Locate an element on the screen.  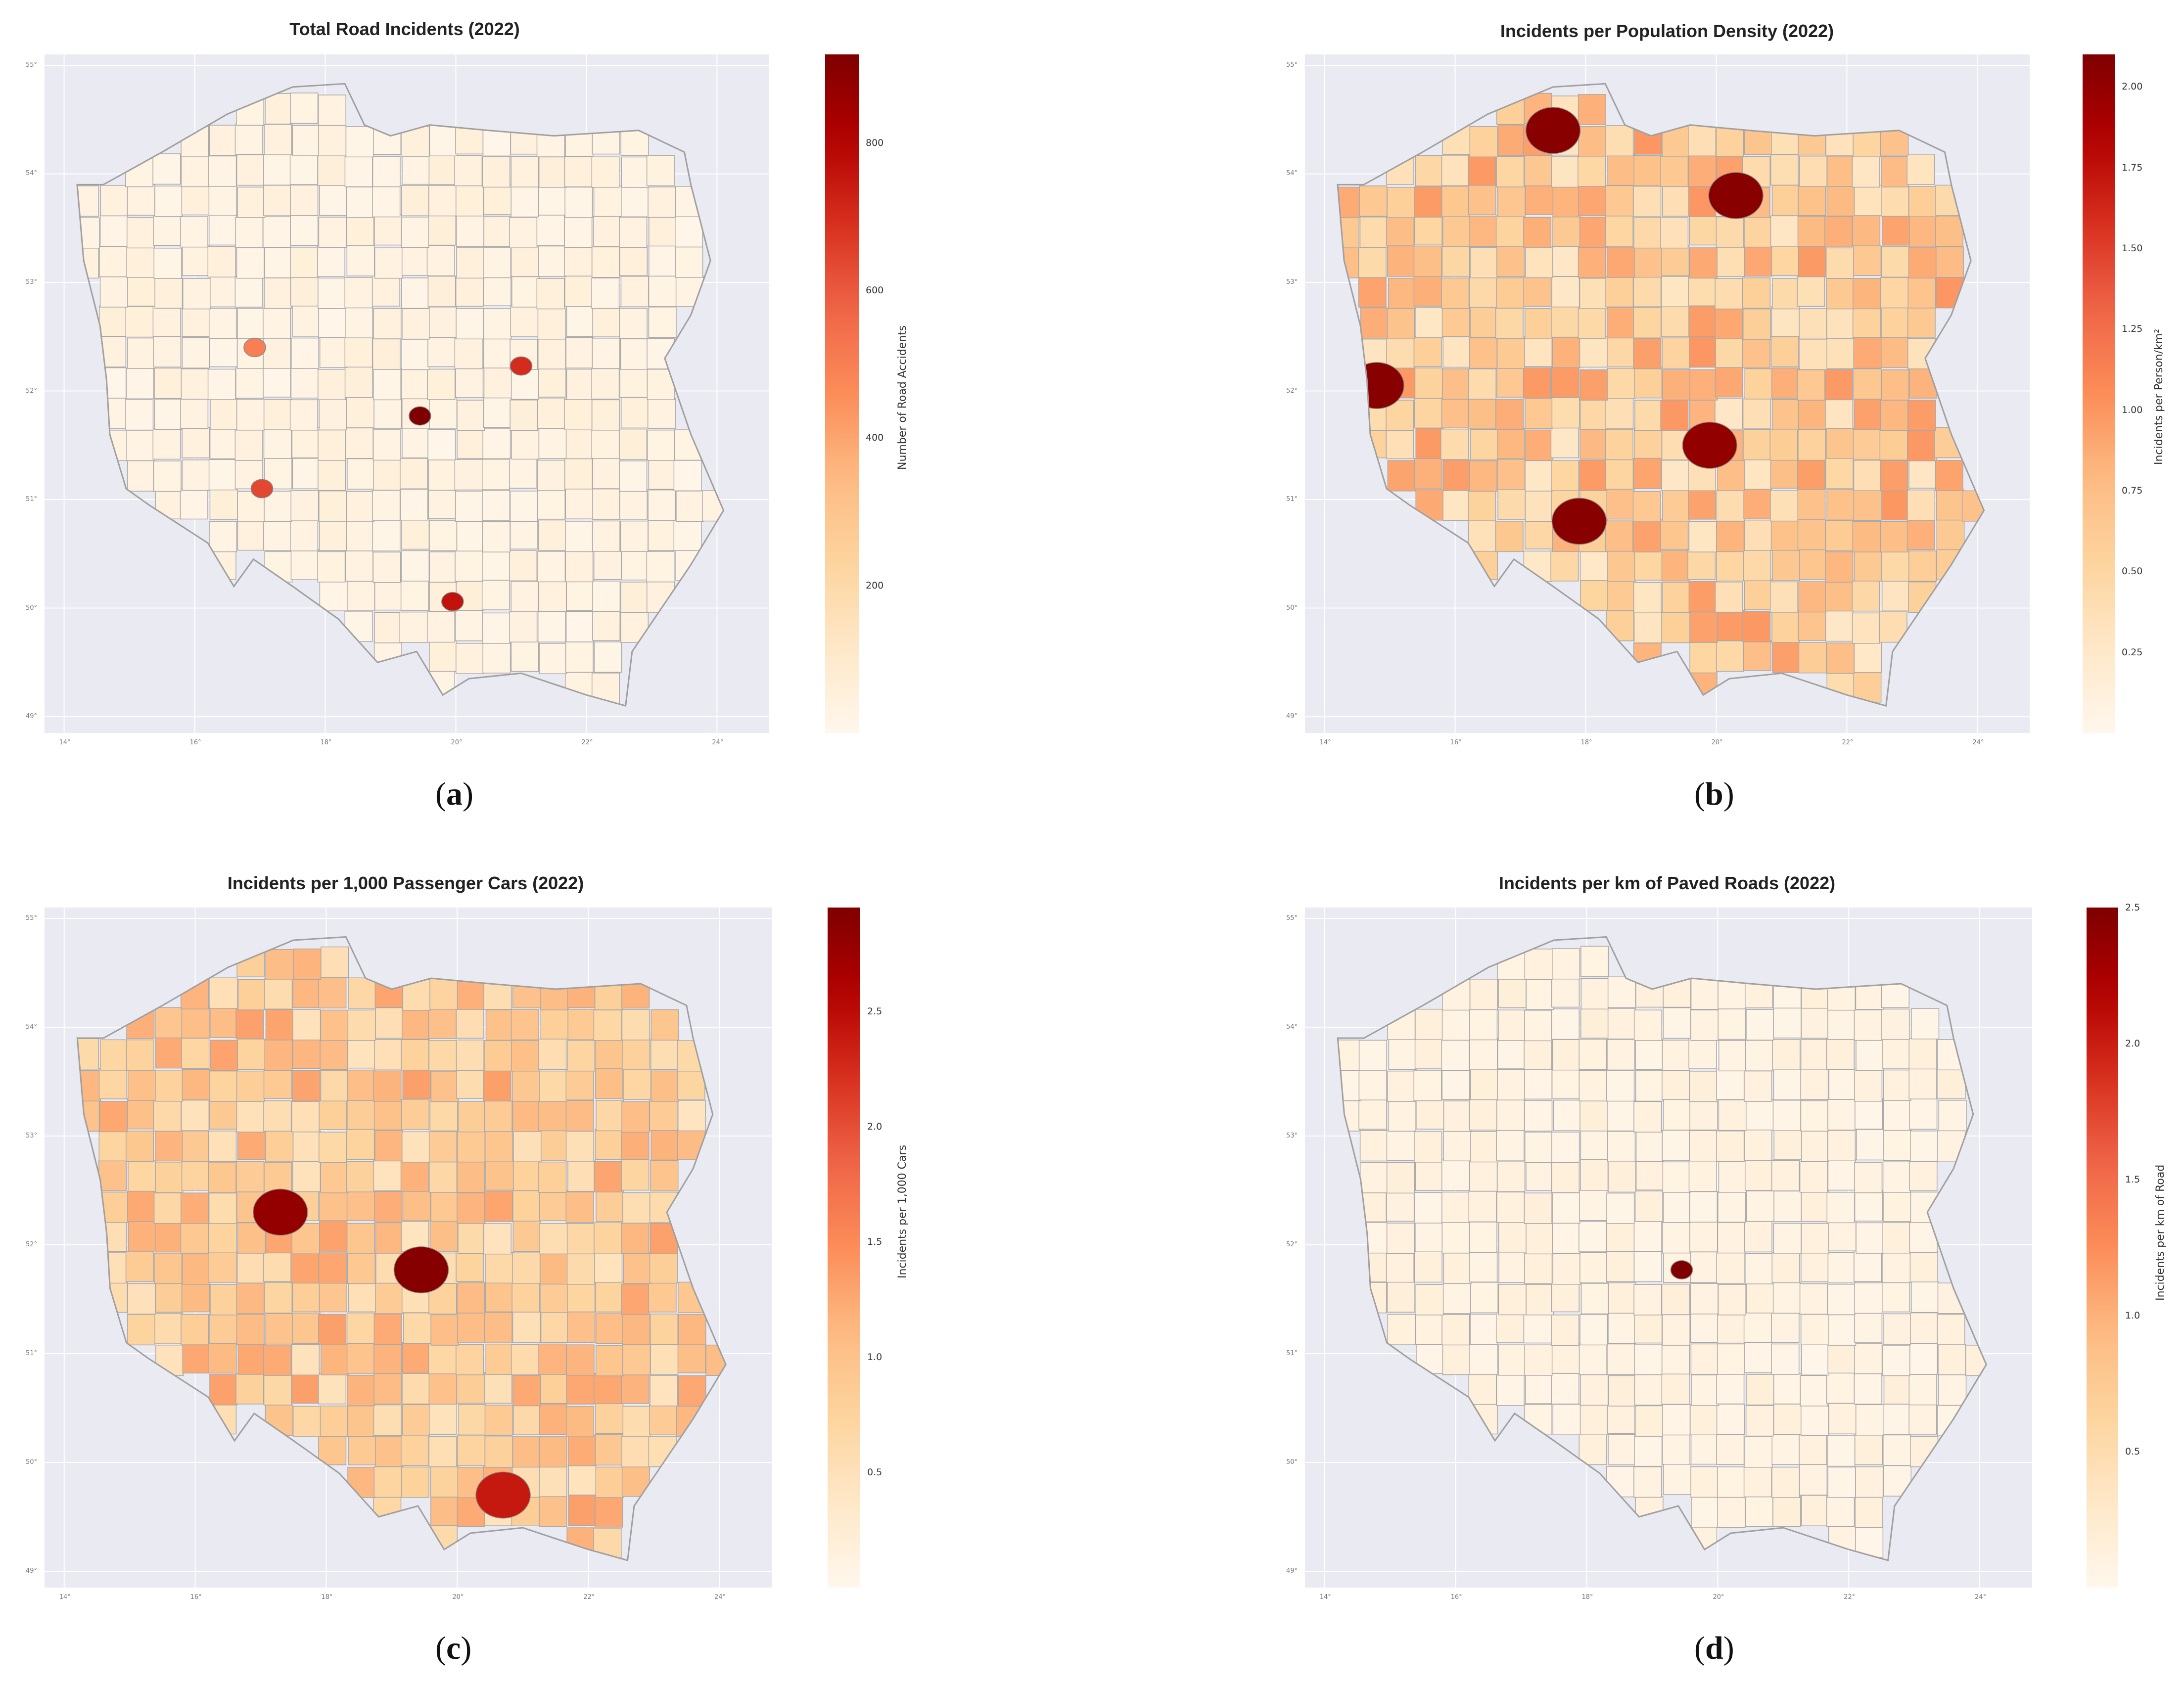
lon-tick-label: 18° is located at coordinates (1587, 1597).